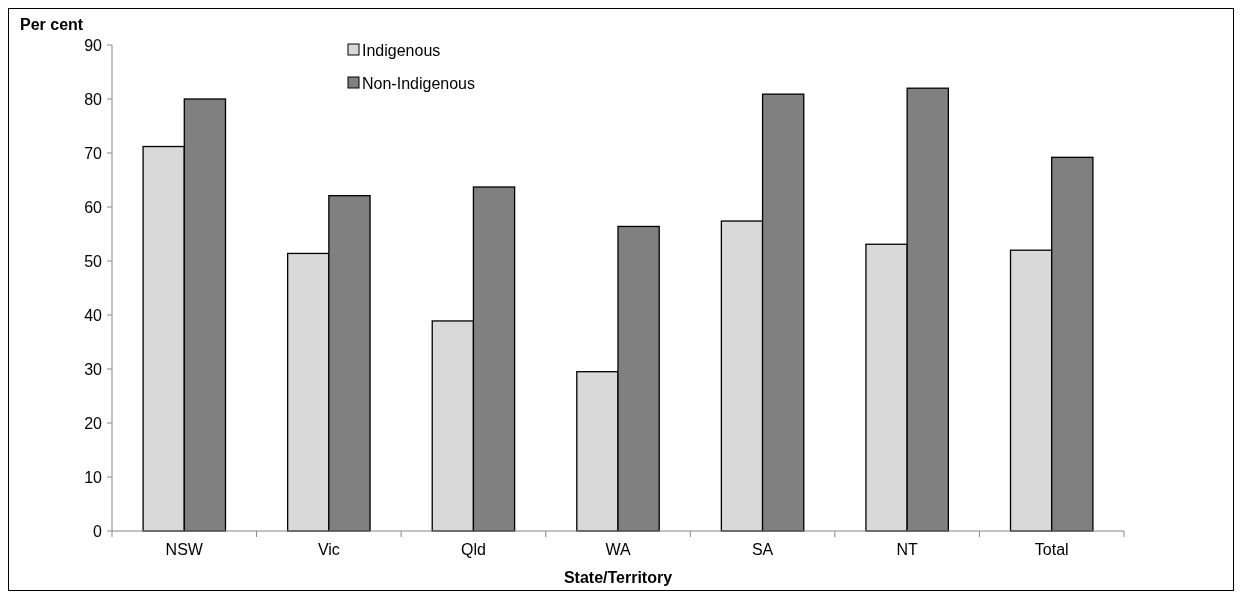 The width and height of the screenshot is (1242, 599). Describe the element at coordinates (93, 99) in the screenshot. I see `y-tick-label: 80` at that location.